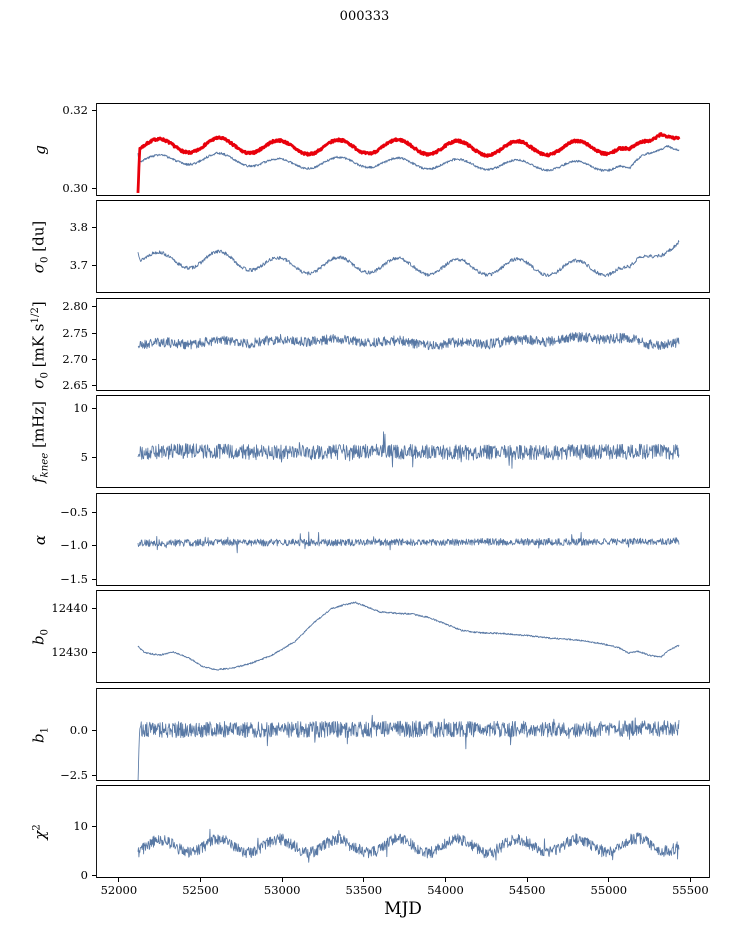  I want to click on y-axis-label-segment: [mK s, so click(38, 347).